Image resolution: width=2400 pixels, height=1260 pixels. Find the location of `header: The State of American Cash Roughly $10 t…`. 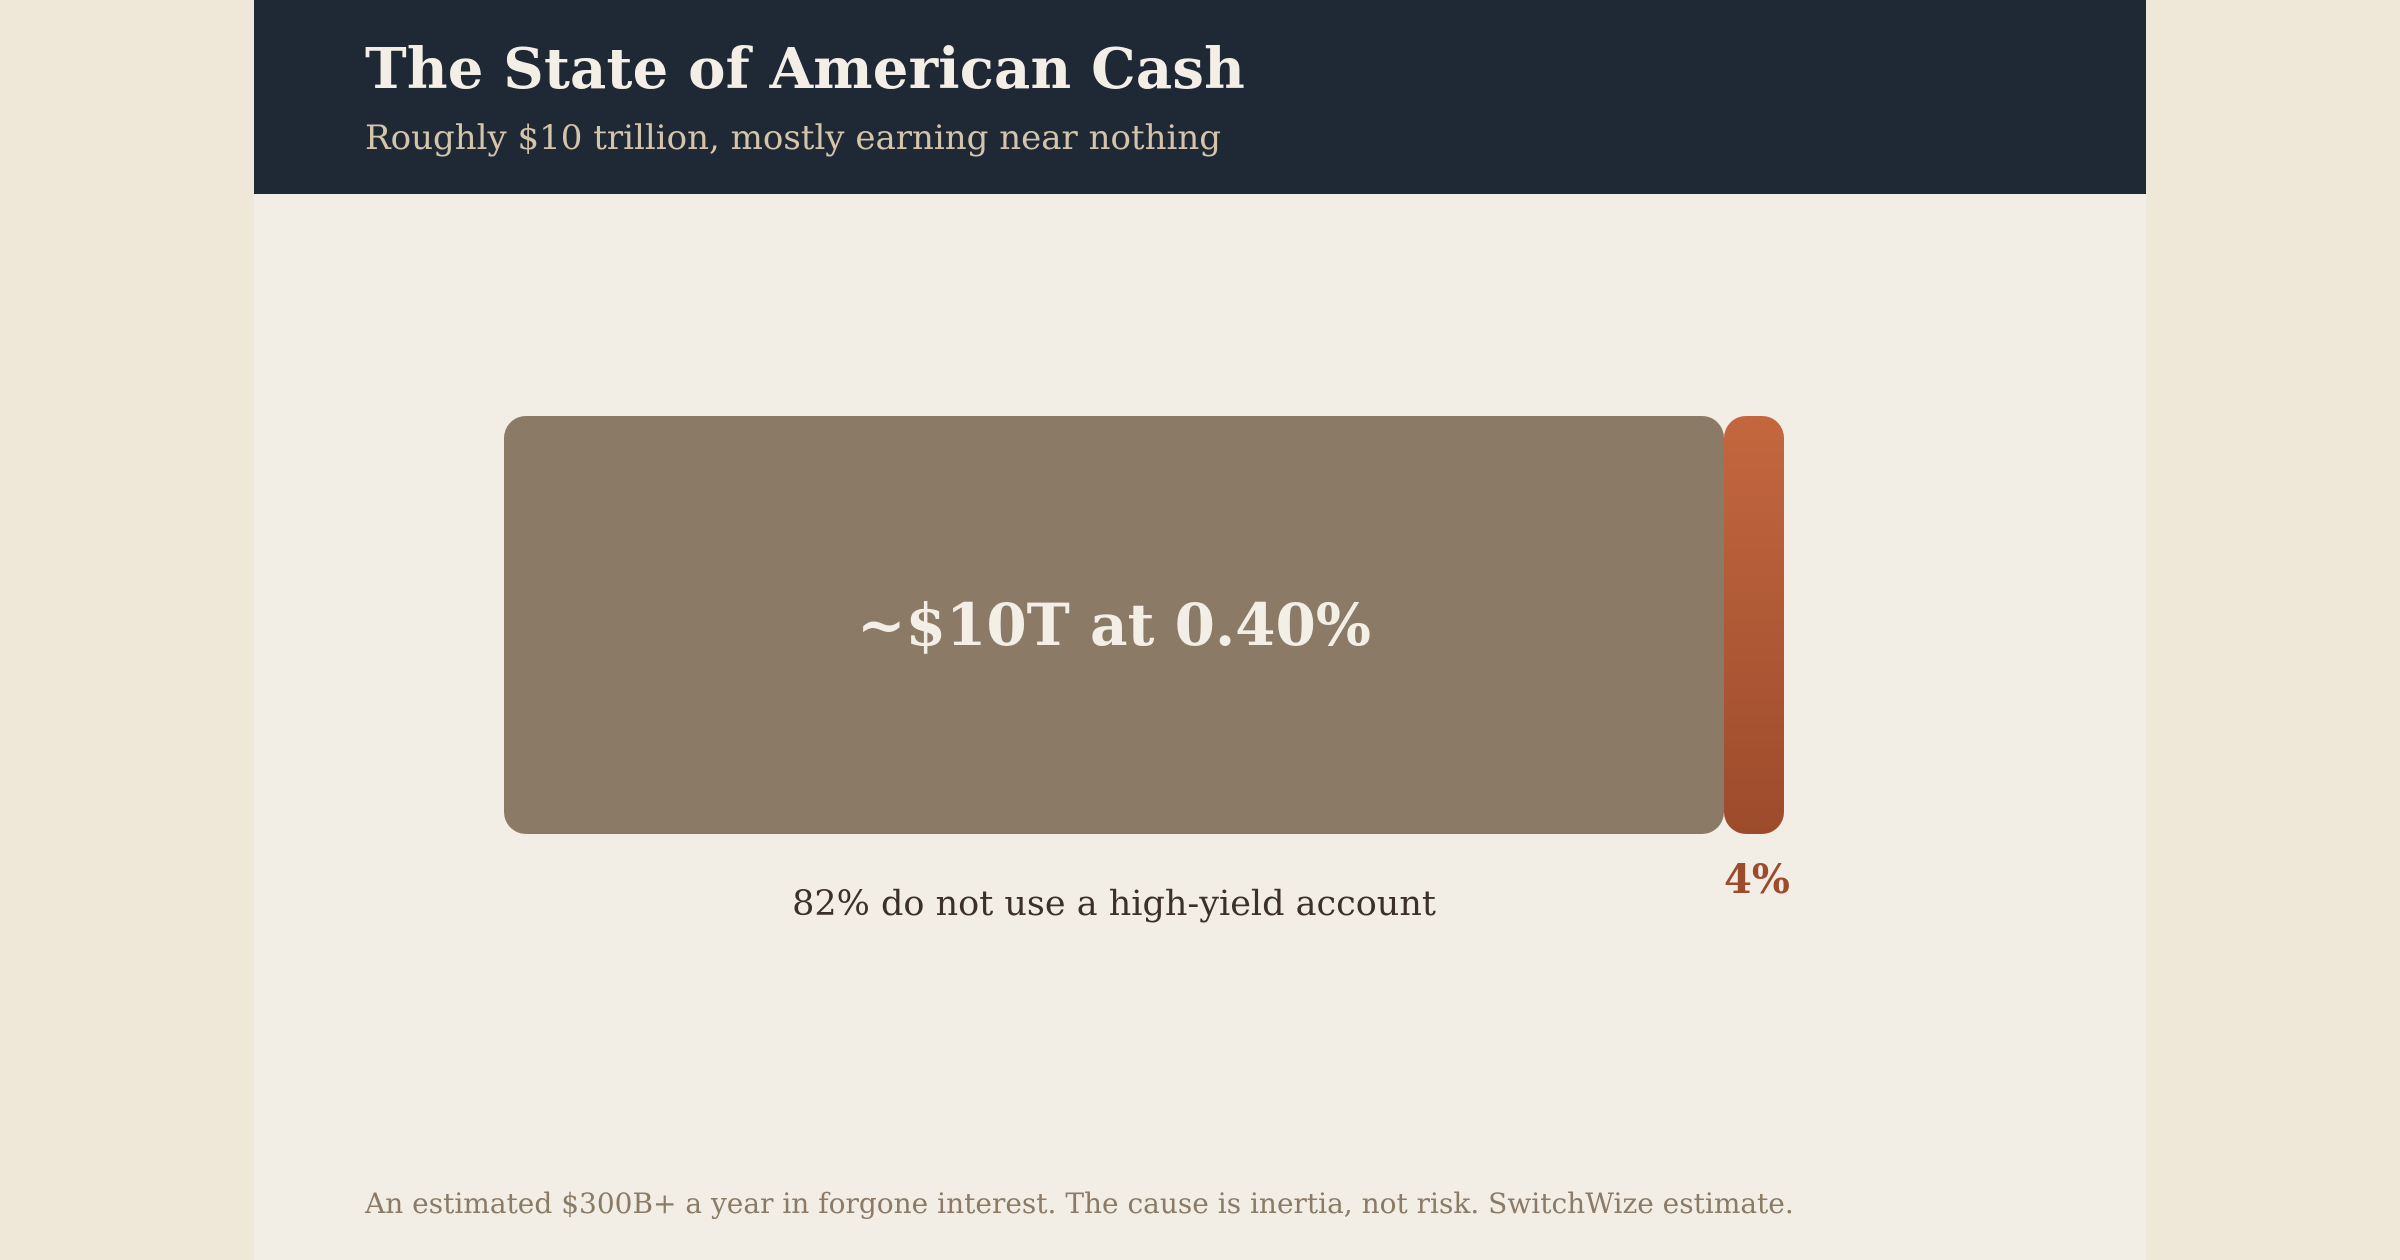

header: The State of American Cash Roughly $10 t… is located at coordinates (1200, 97).